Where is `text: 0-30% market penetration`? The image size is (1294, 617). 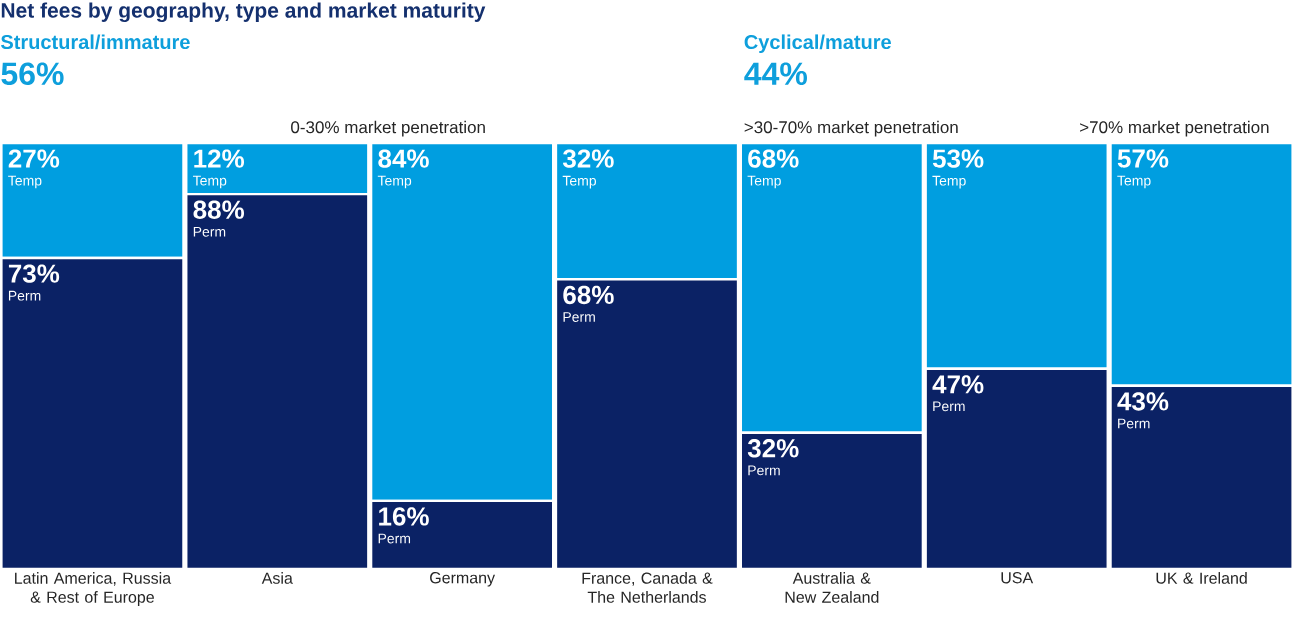 text: 0-30% market penetration is located at coordinates (388, 128).